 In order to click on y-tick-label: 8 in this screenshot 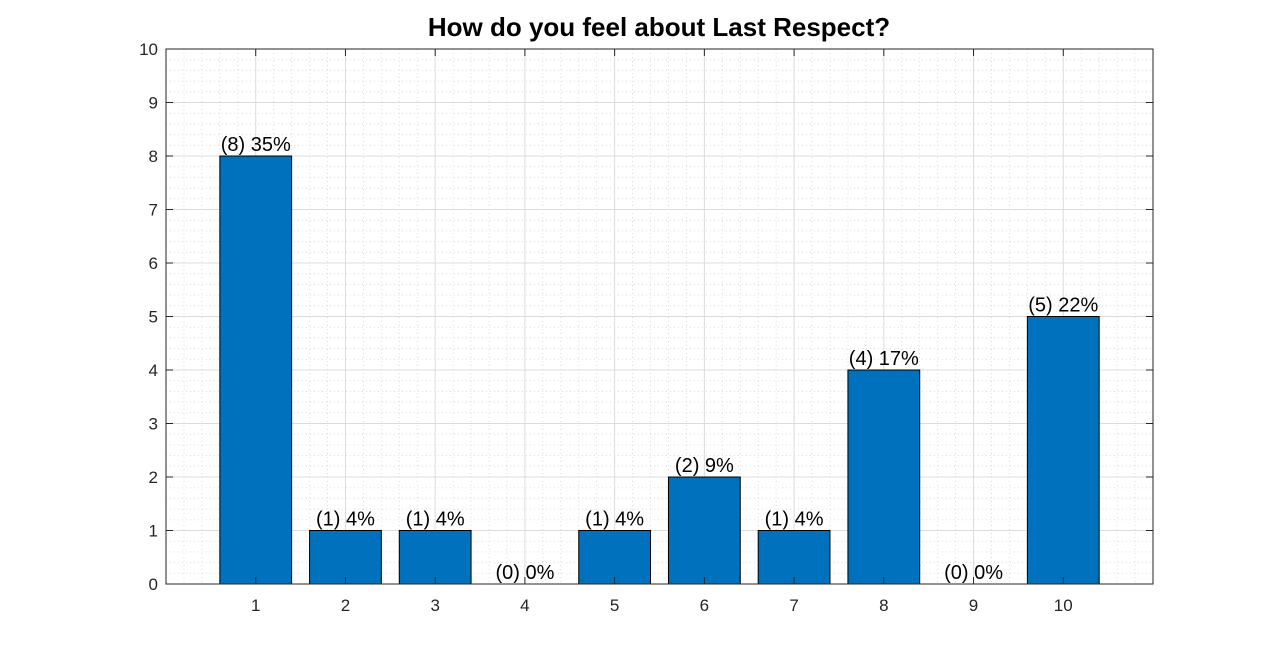, I will do `click(153, 156)`.